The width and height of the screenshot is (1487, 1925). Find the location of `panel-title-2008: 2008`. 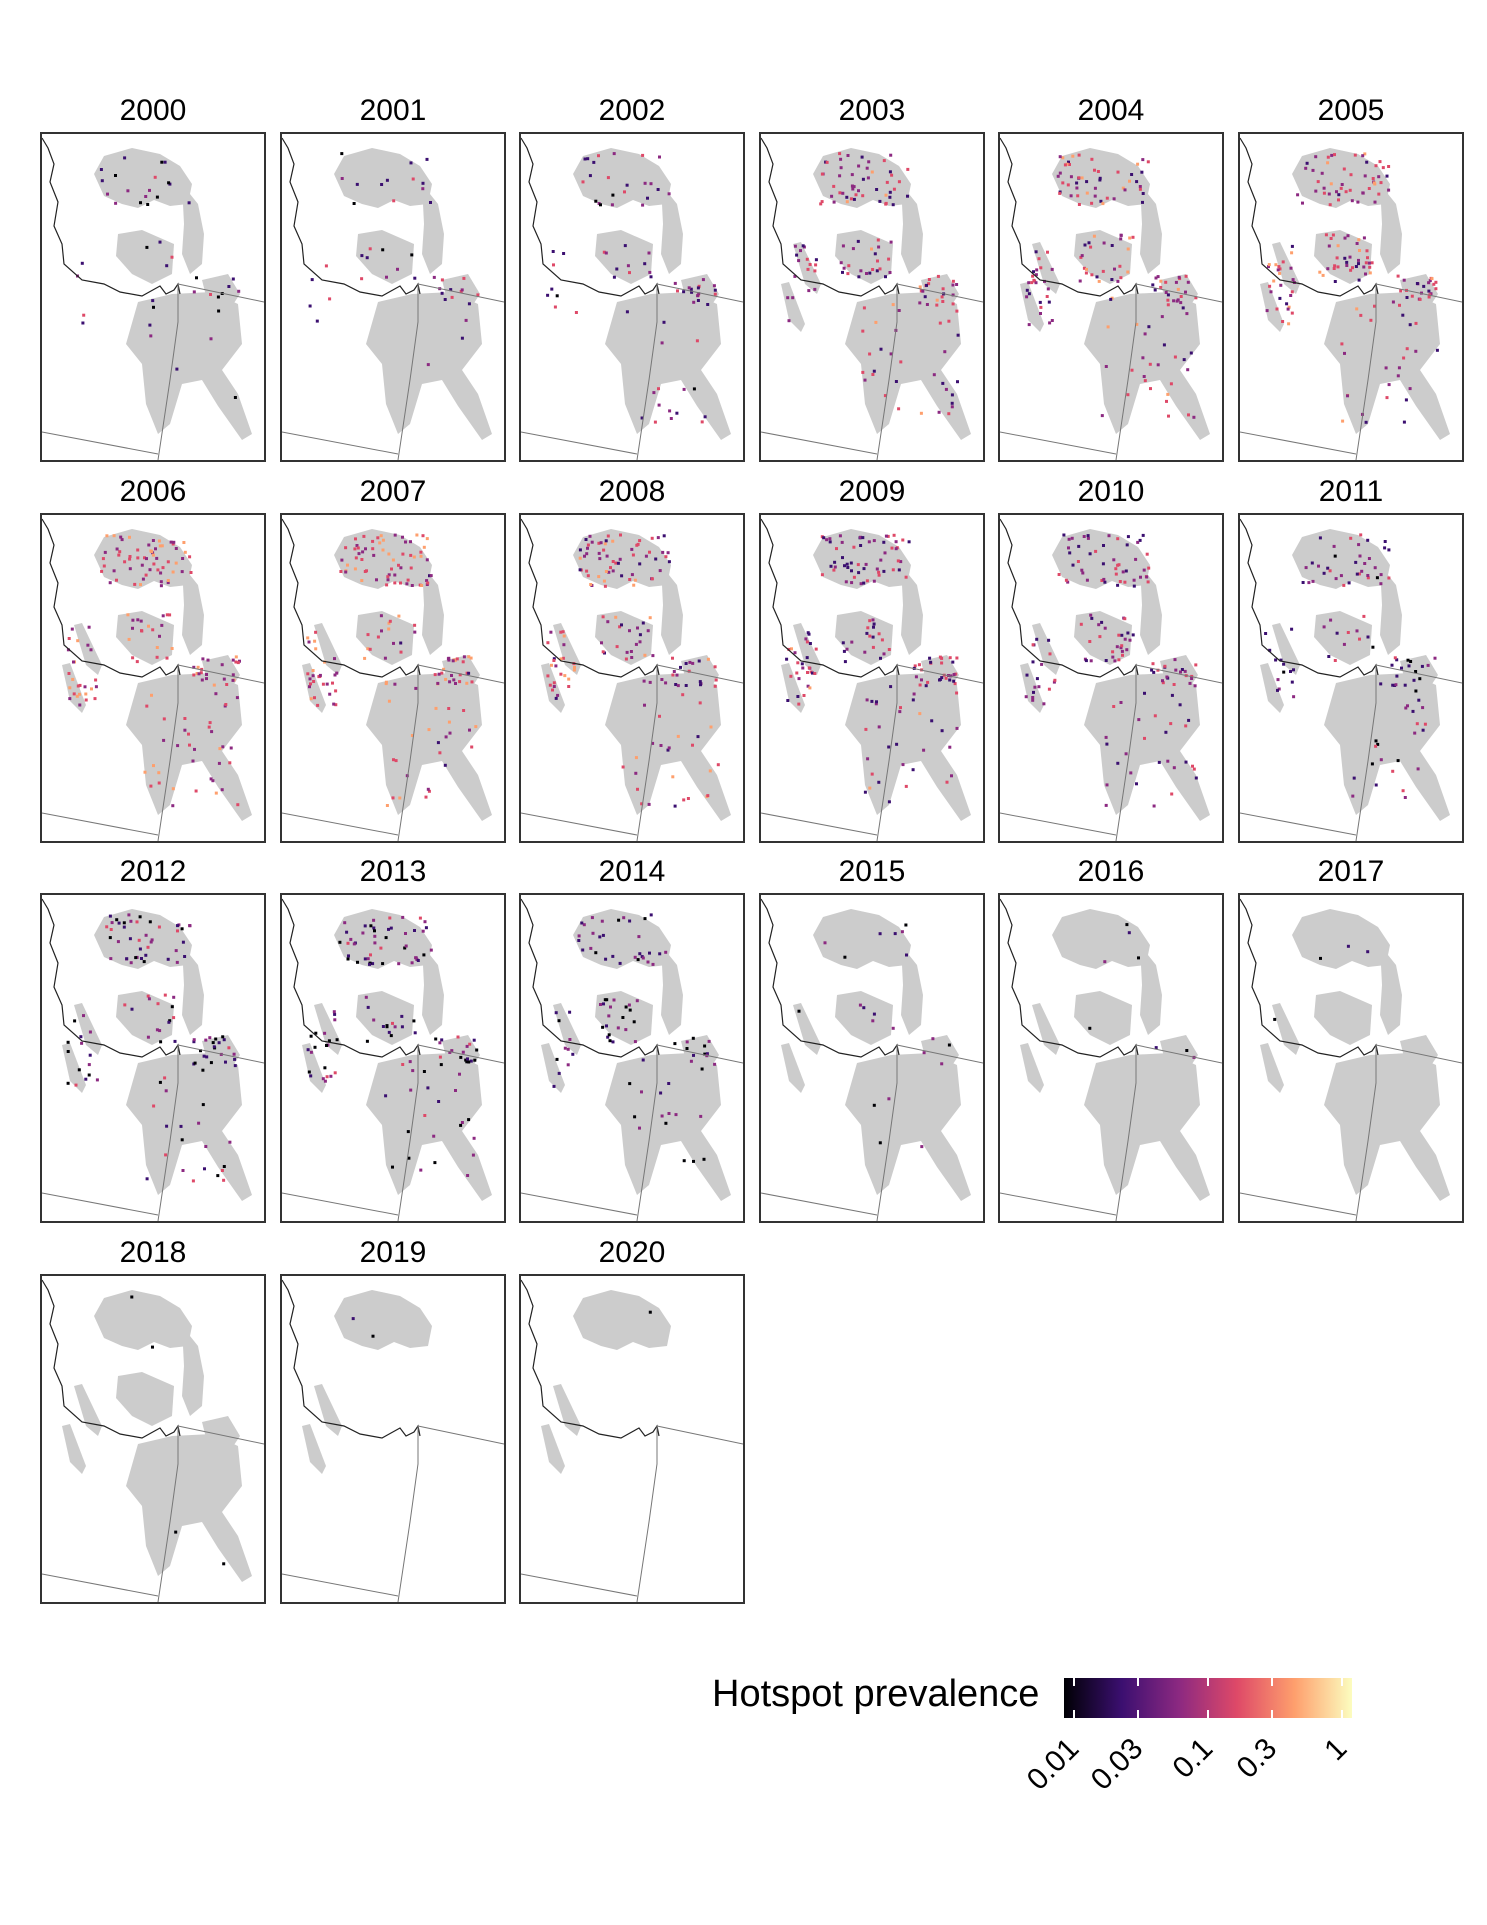

panel-title-2008: 2008 is located at coordinates (632, 491).